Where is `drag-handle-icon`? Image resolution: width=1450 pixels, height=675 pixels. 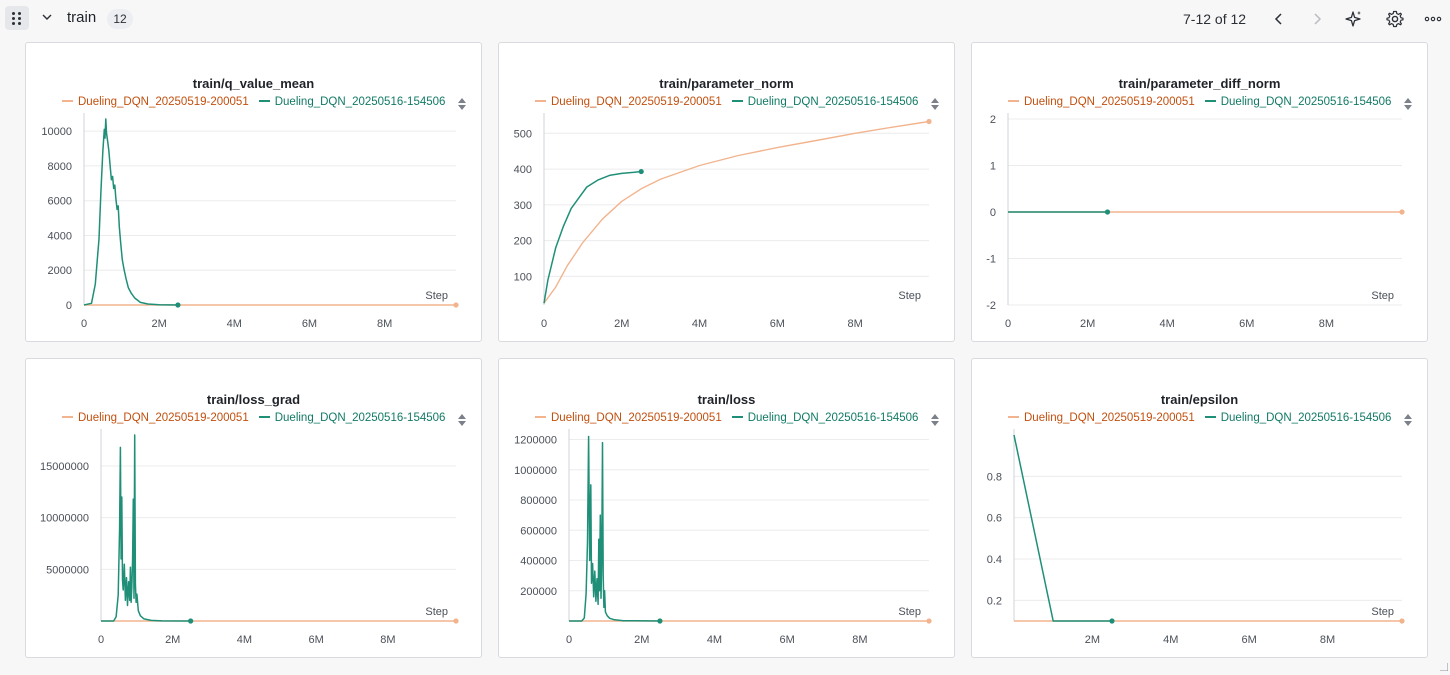 drag-handle-icon is located at coordinates (17, 18).